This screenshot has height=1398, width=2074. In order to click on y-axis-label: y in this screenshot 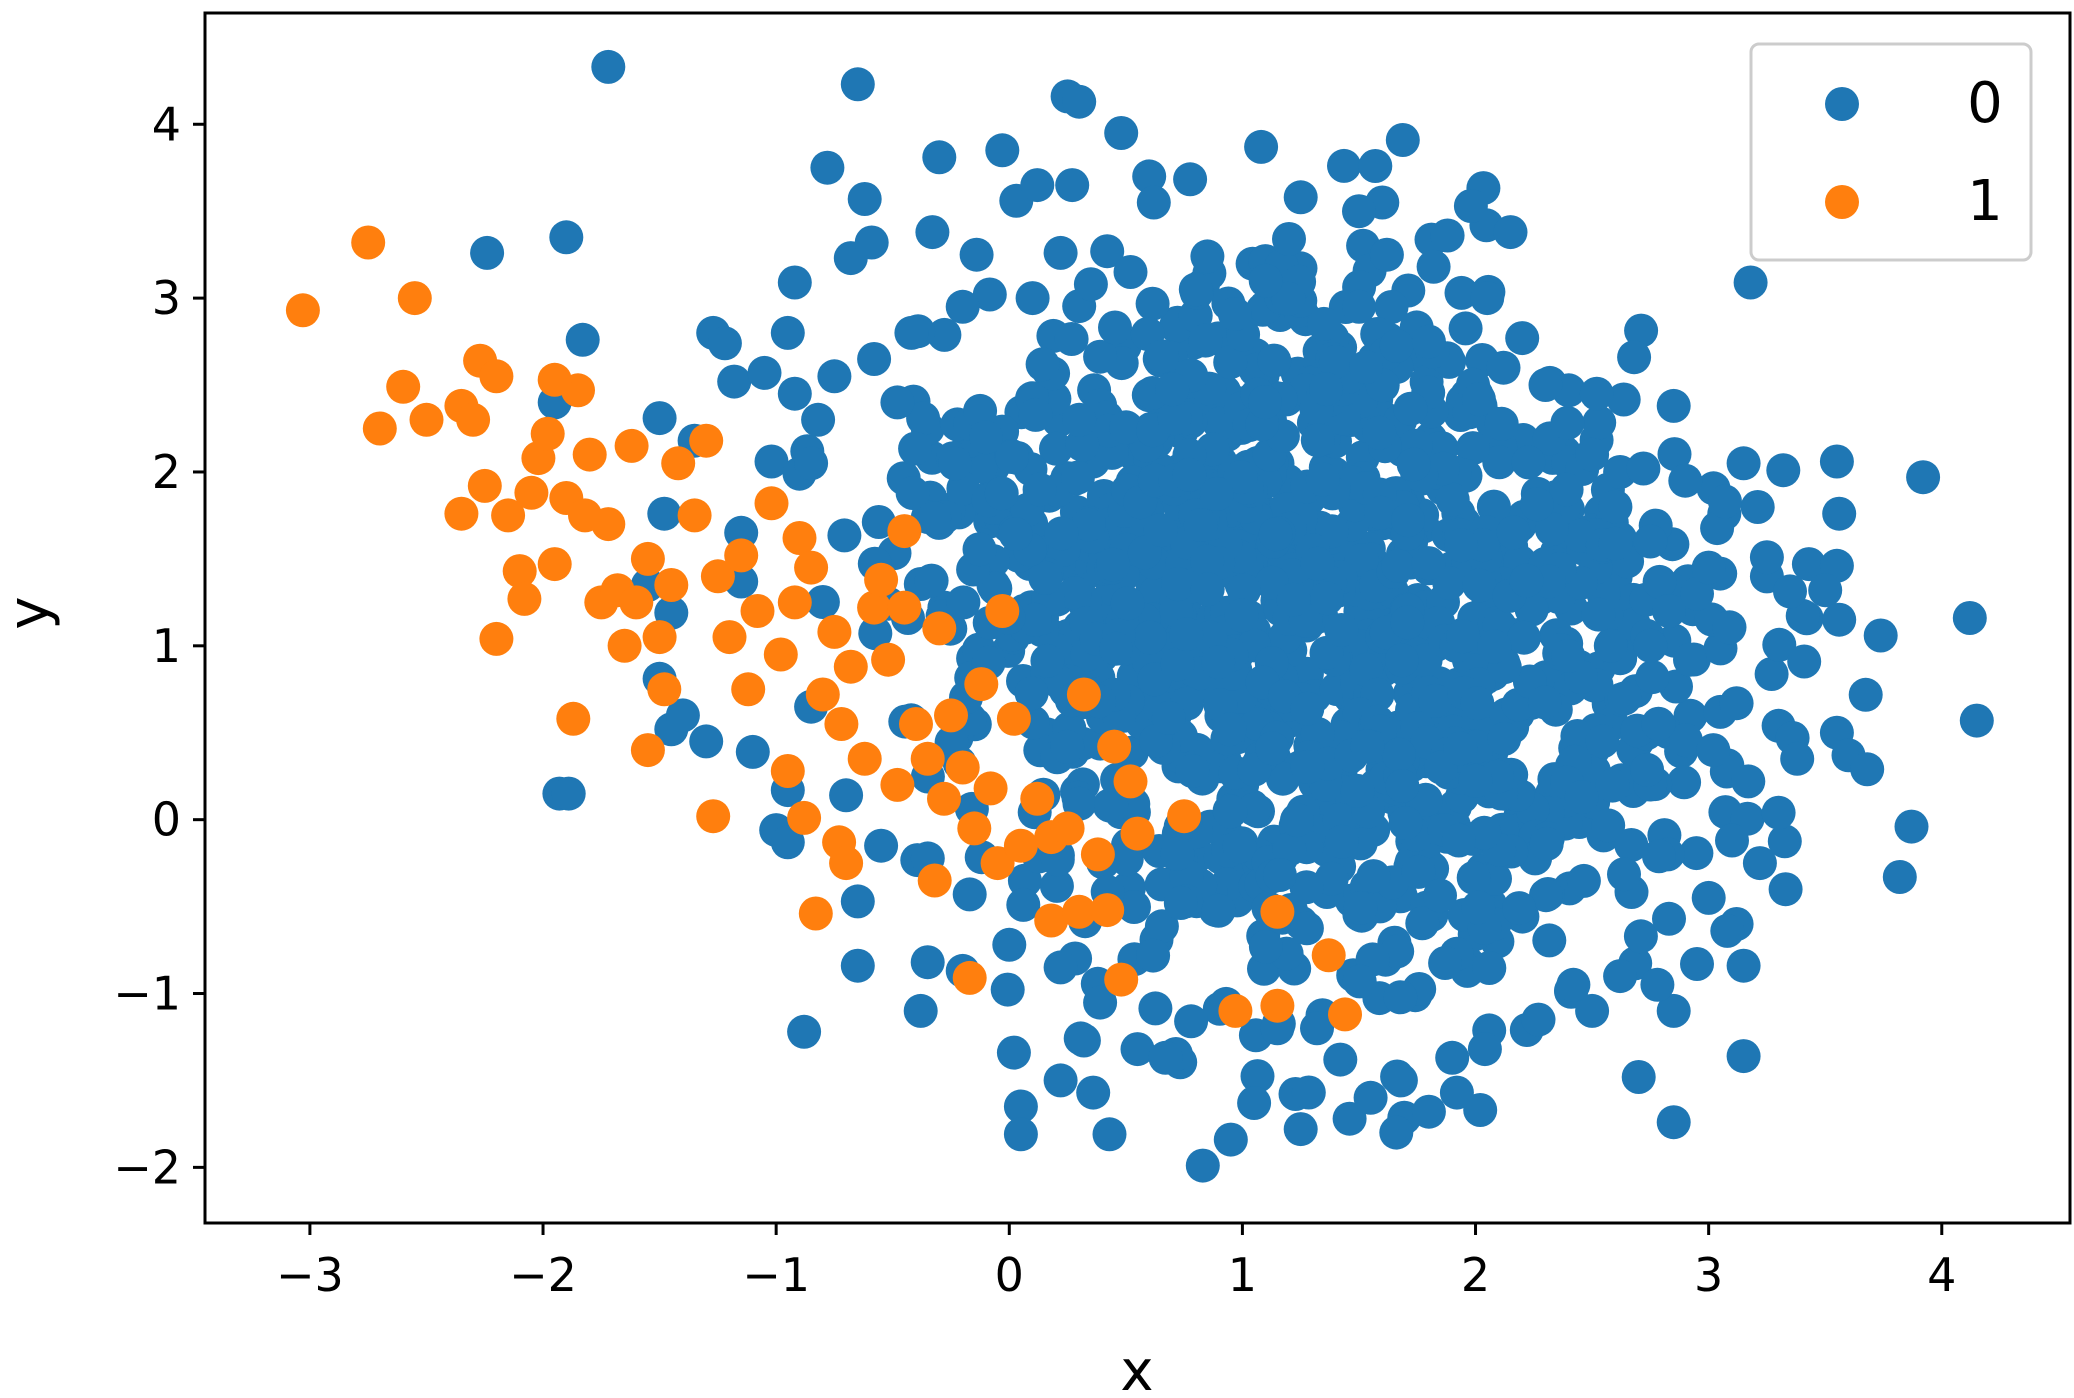, I will do `click(31, 612)`.